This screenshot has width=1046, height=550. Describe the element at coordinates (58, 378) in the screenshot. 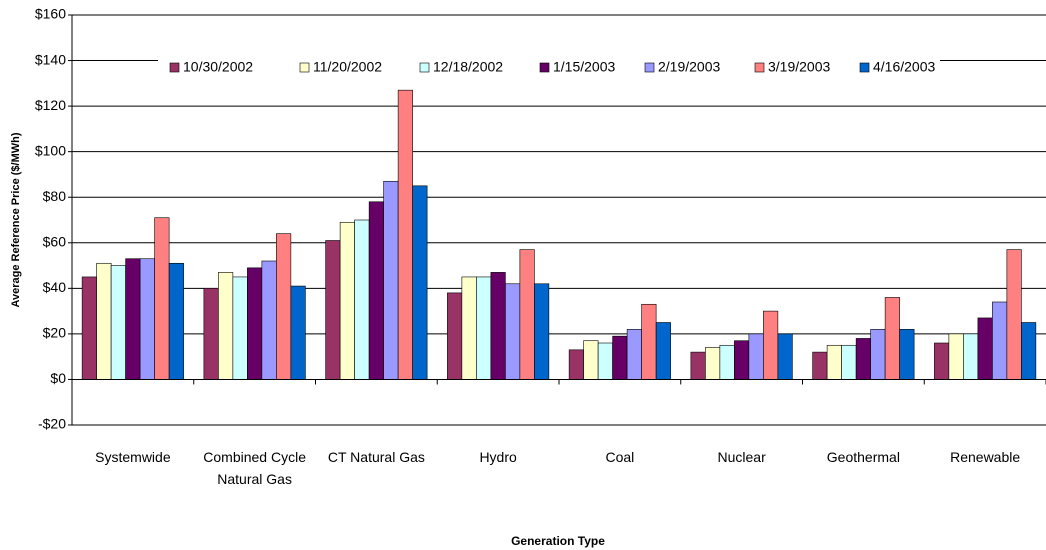

I see `y-tick-label: $0` at that location.